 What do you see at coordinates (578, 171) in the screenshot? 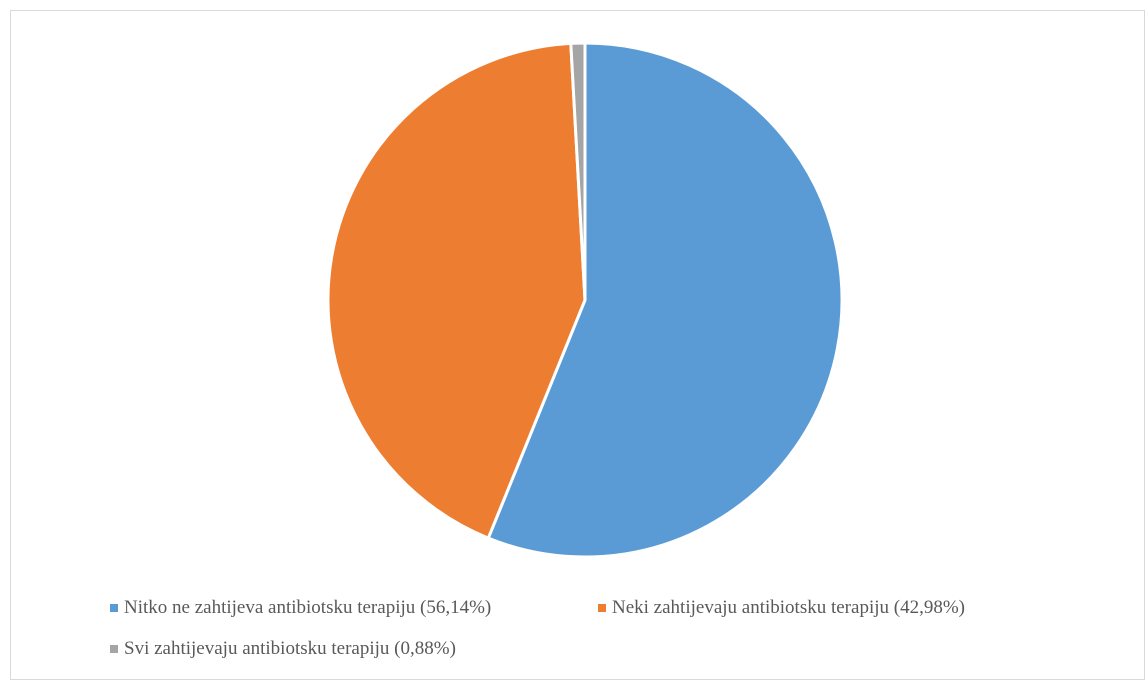
I see `pie-slice-svi` at bounding box center [578, 171].